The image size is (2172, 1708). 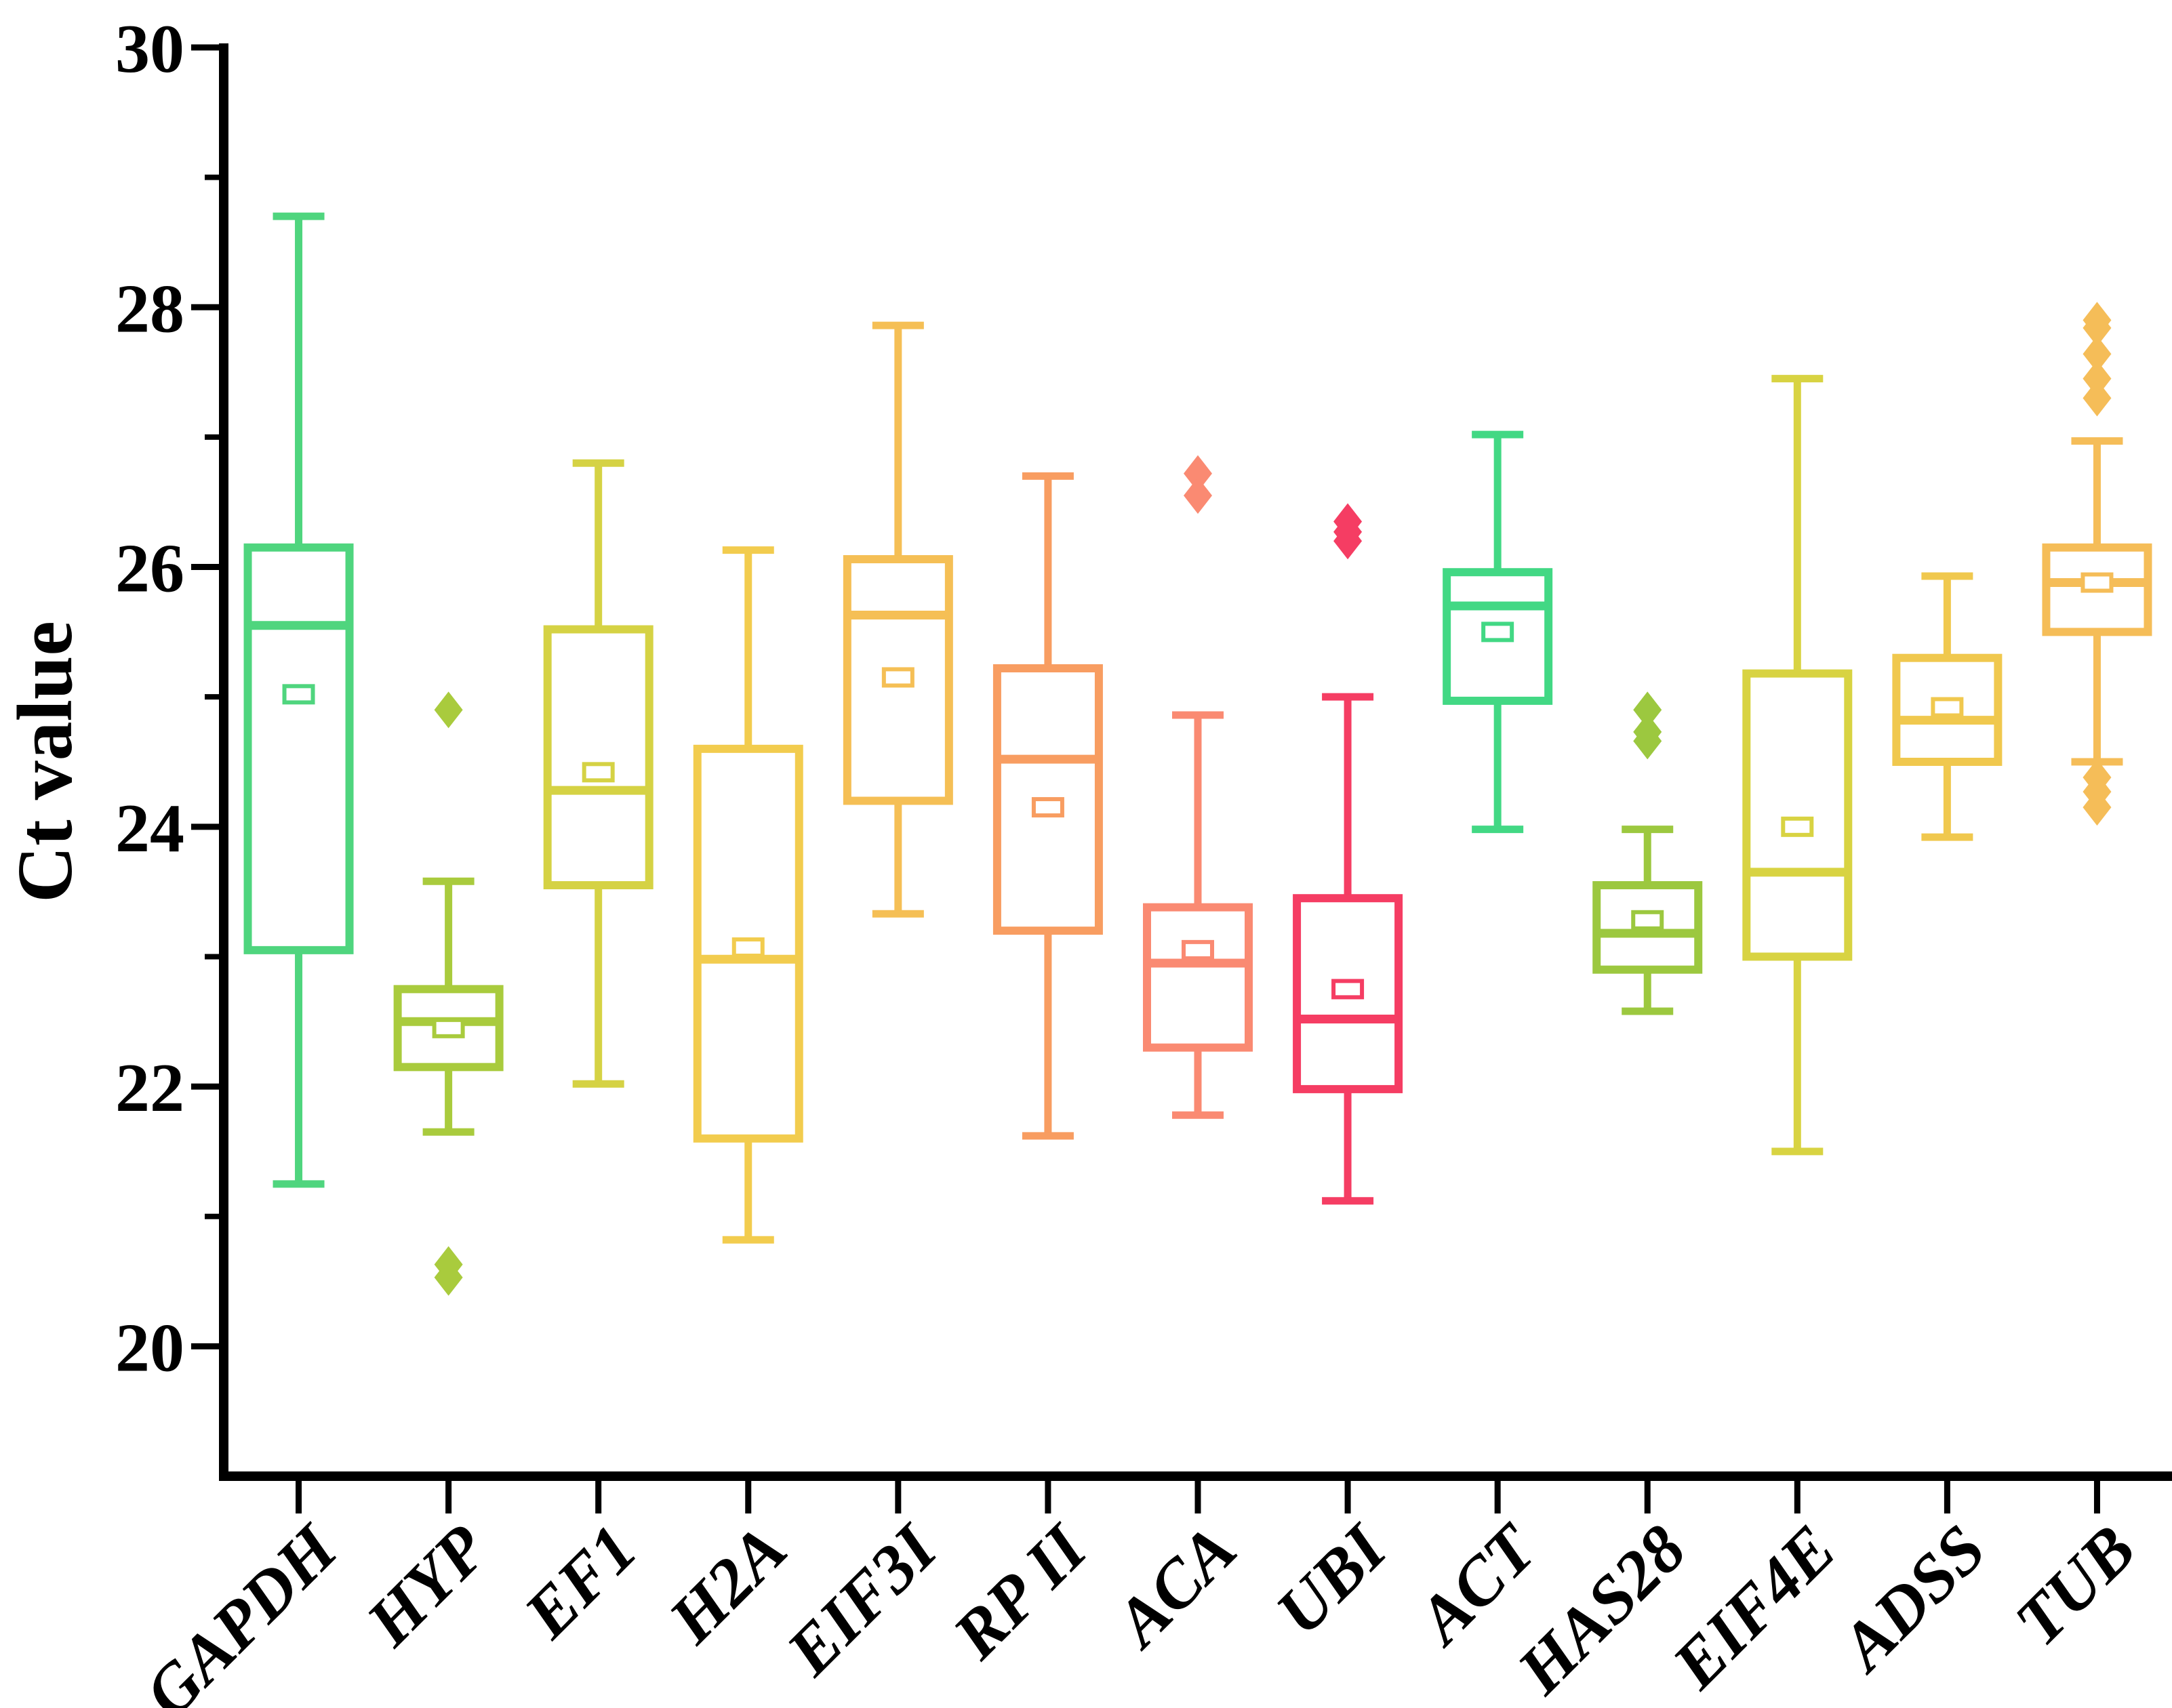 What do you see at coordinates (861, 1600) in the screenshot?
I see `x-category-label: EIF3I` at bounding box center [861, 1600].